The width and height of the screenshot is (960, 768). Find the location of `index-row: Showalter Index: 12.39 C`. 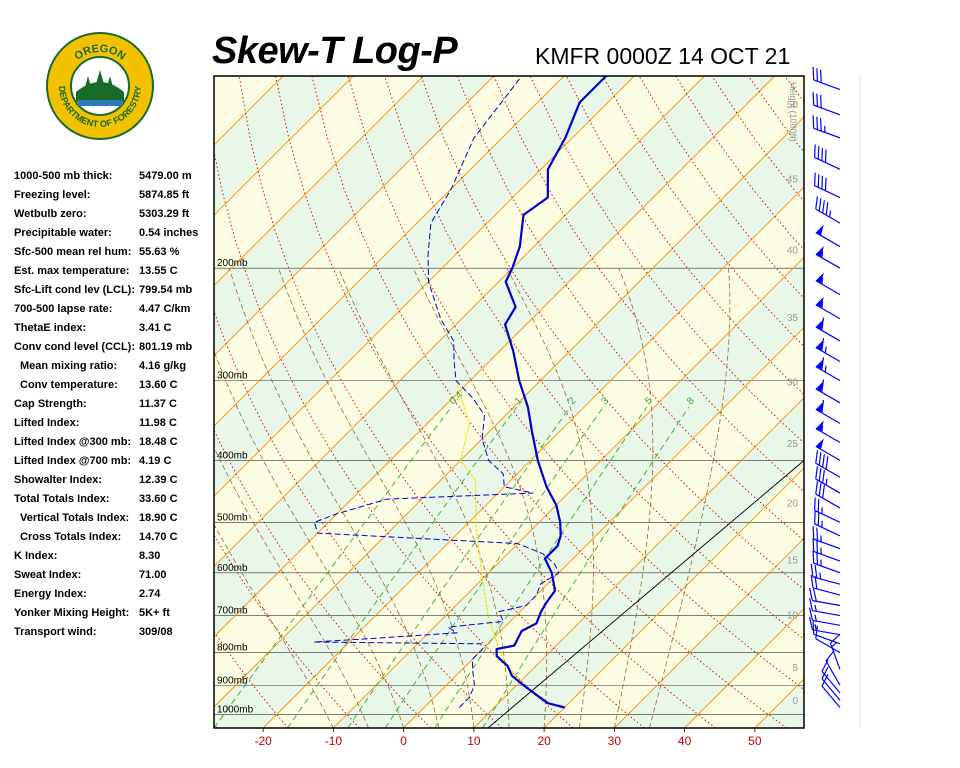

index-row: Showalter Index: 12.39 C is located at coordinates (114, 483).